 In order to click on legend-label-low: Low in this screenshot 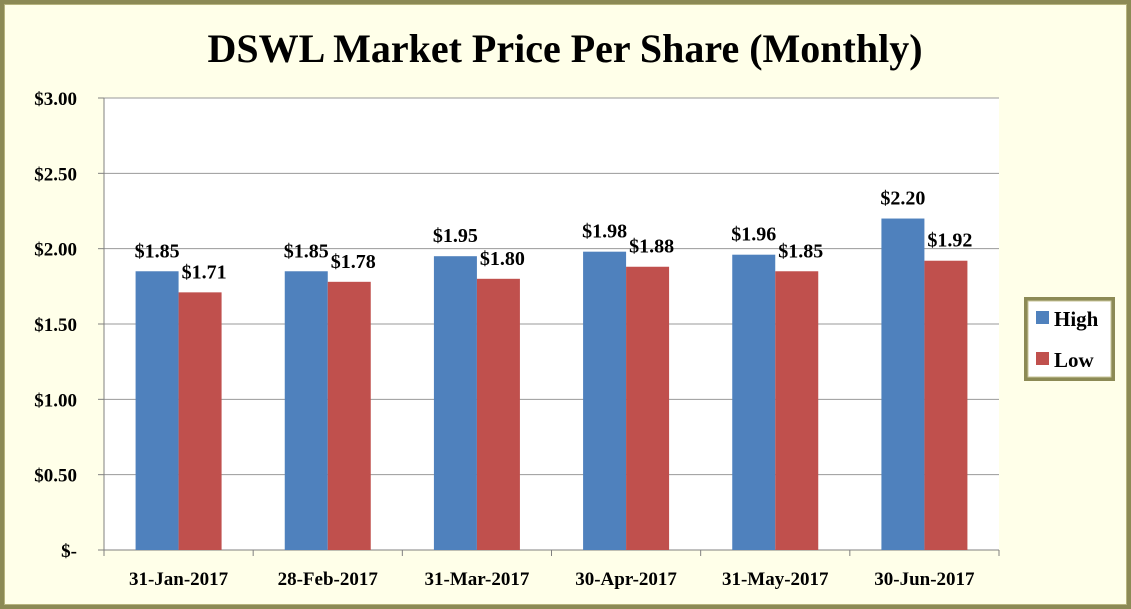, I will do `click(1074, 360)`.